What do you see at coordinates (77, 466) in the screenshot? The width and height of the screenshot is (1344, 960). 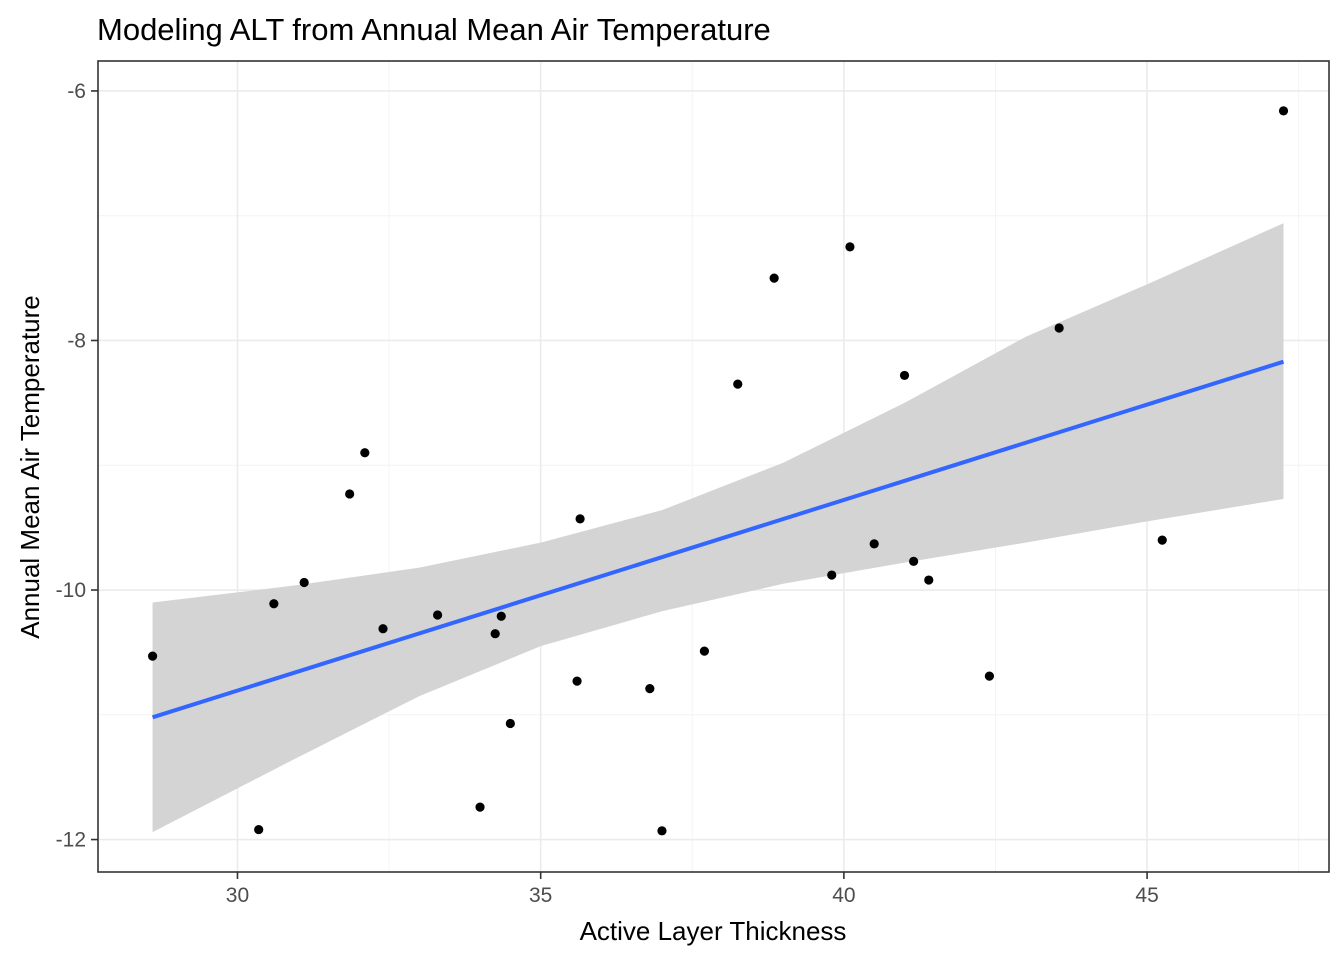 I see `y-axis: -12 -10 -8 -6` at bounding box center [77, 466].